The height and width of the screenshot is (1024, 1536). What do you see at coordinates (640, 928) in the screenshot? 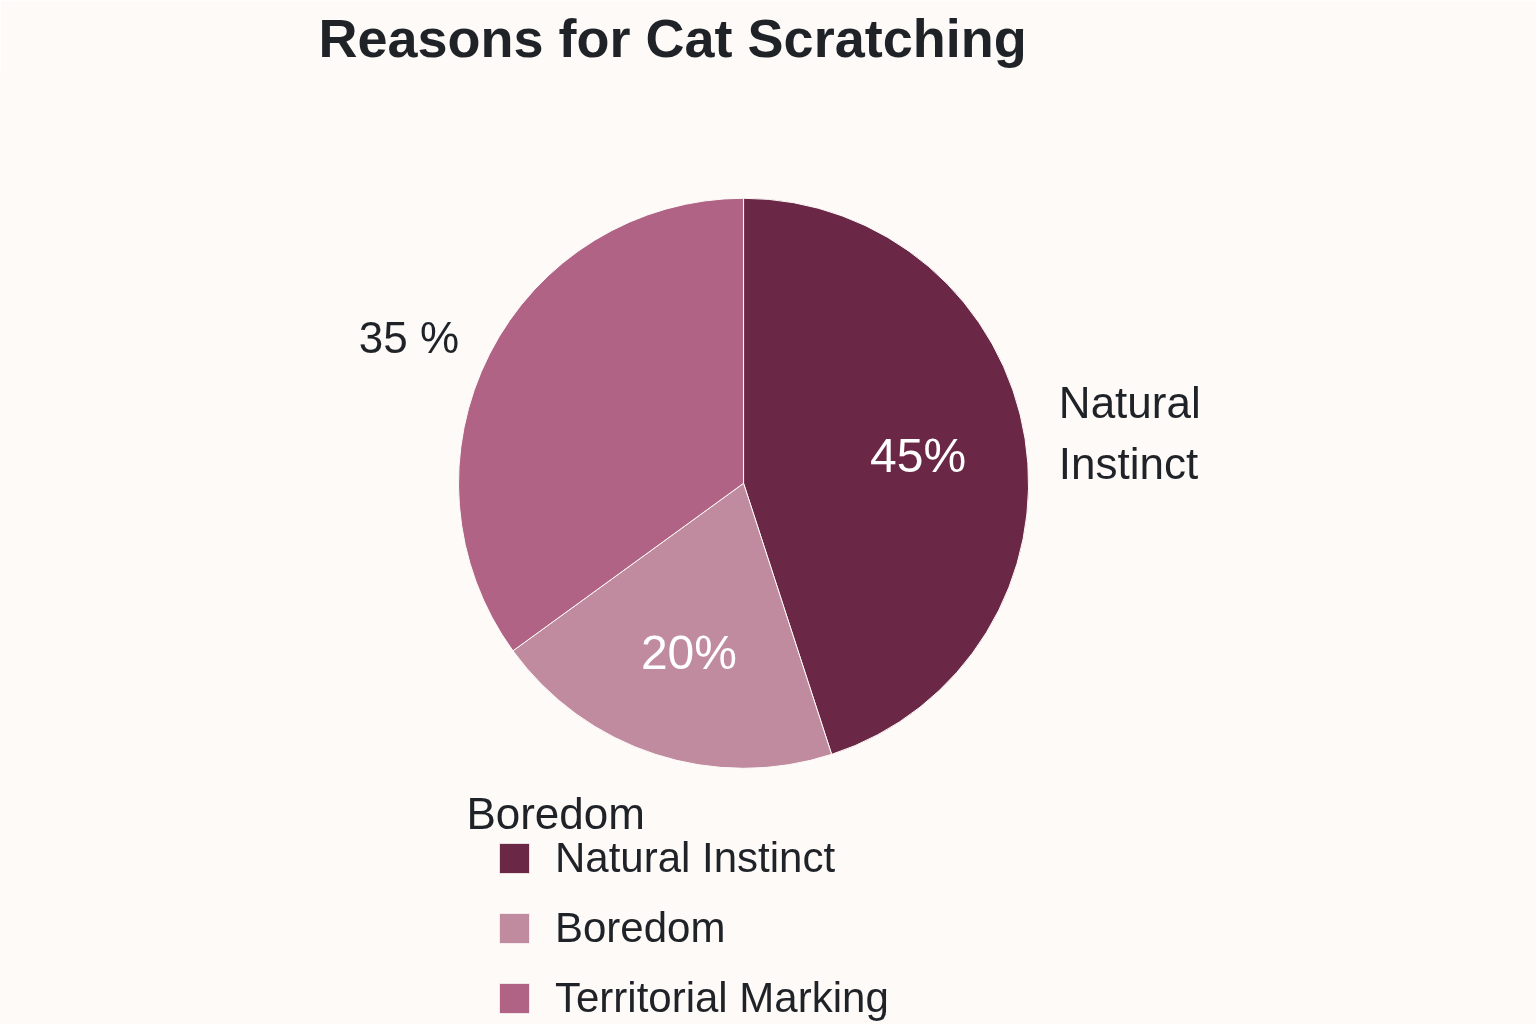
I see `legend-label: Boredom` at bounding box center [640, 928].